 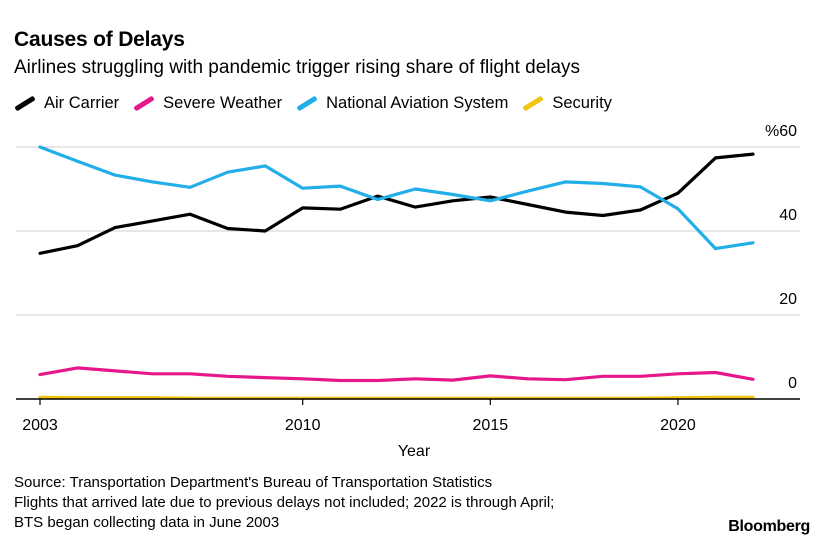 What do you see at coordinates (82, 103) in the screenshot?
I see `legend-label-air-carrier: Air Carrier` at bounding box center [82, 103].